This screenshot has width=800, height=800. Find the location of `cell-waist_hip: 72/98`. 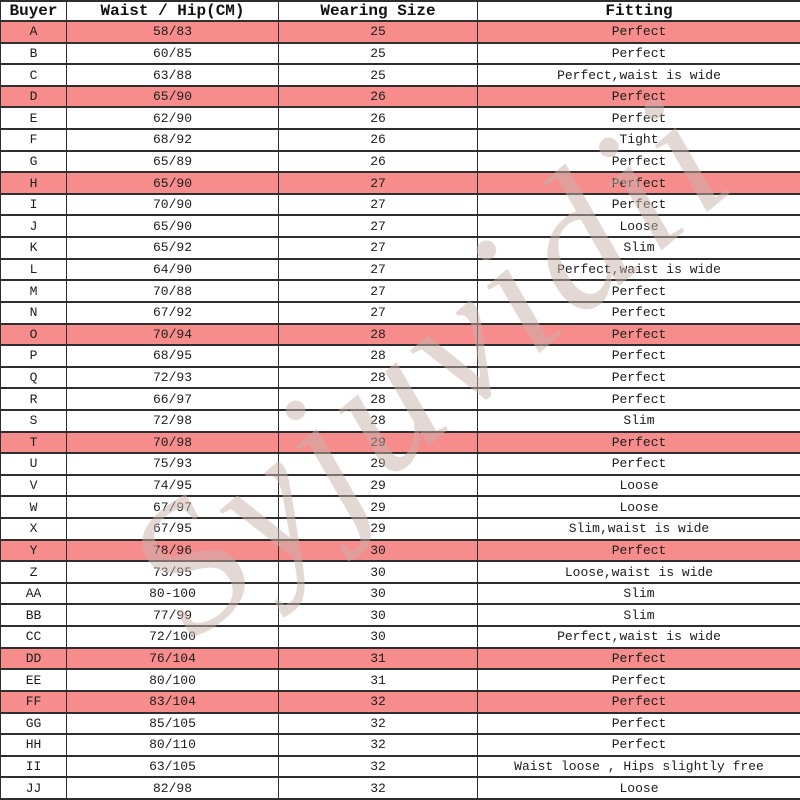

cell-waist_hip: 72/98 is located at coordinates (172, 420).